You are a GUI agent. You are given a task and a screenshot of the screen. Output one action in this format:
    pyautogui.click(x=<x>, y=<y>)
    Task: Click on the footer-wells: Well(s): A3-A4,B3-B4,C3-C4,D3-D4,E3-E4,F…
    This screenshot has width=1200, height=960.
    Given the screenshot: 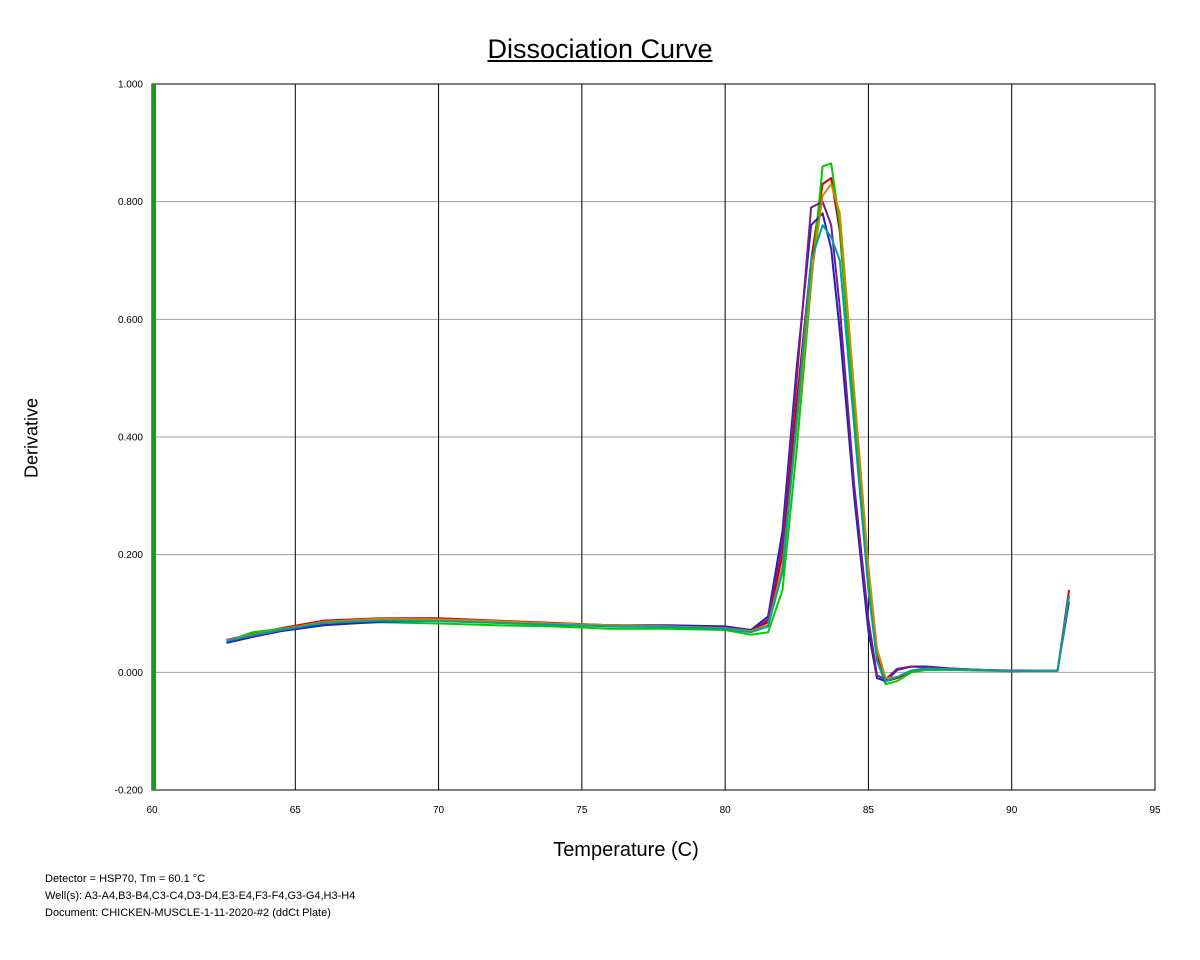 What is the action you would take?
    pyautogui.click(x=200, y=896)
    